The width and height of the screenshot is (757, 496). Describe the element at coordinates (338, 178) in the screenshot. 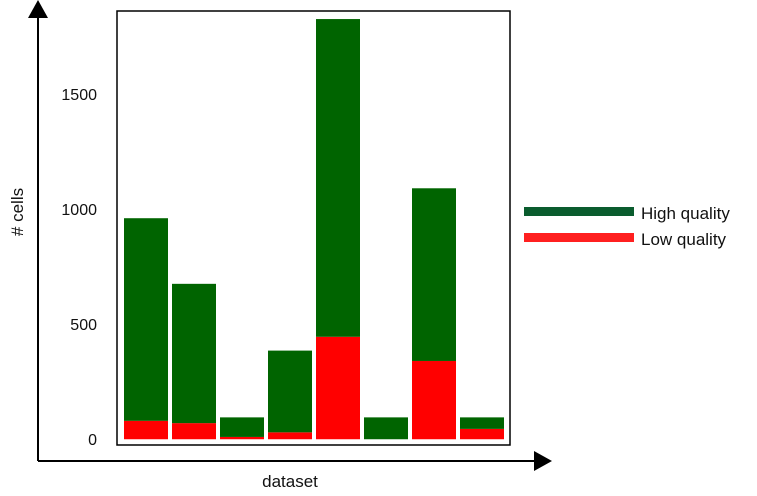

I see `bar-5-high-quality` at that location.